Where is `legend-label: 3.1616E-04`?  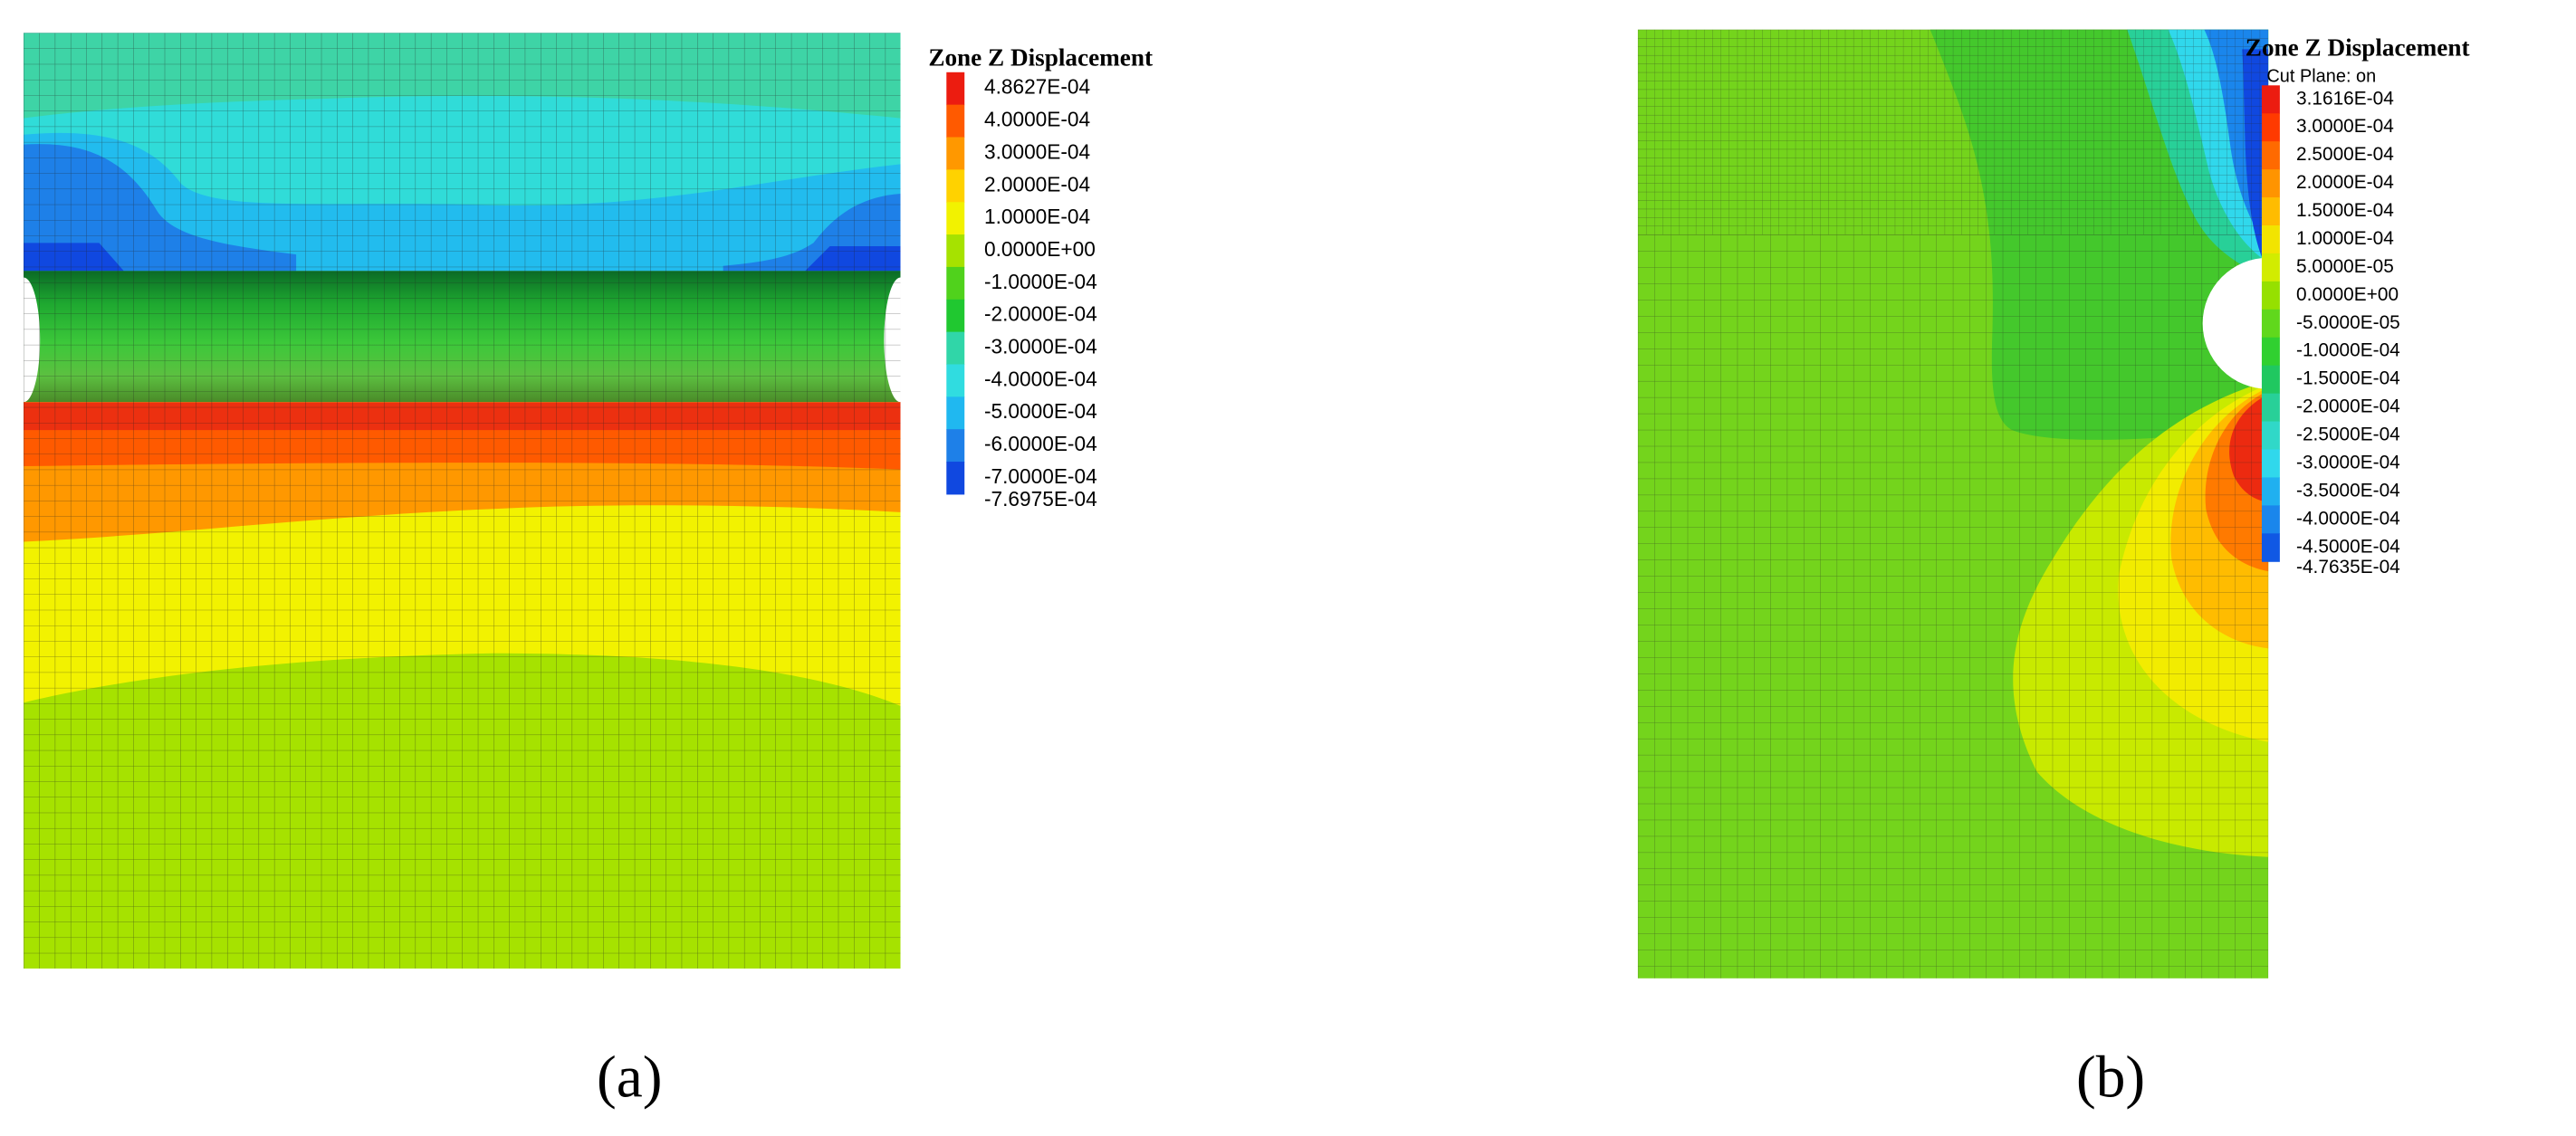 legend-label: 3.1616E-04 is located at coordinates (2345, 98).